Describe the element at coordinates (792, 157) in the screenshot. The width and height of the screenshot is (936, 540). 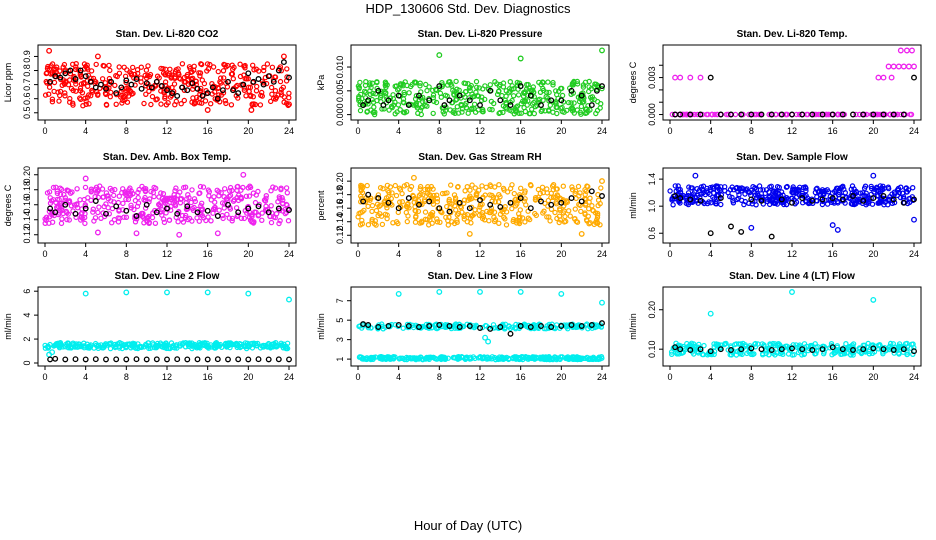
I see `panel-title: Stan. Dev. Sample Flow` at that location.